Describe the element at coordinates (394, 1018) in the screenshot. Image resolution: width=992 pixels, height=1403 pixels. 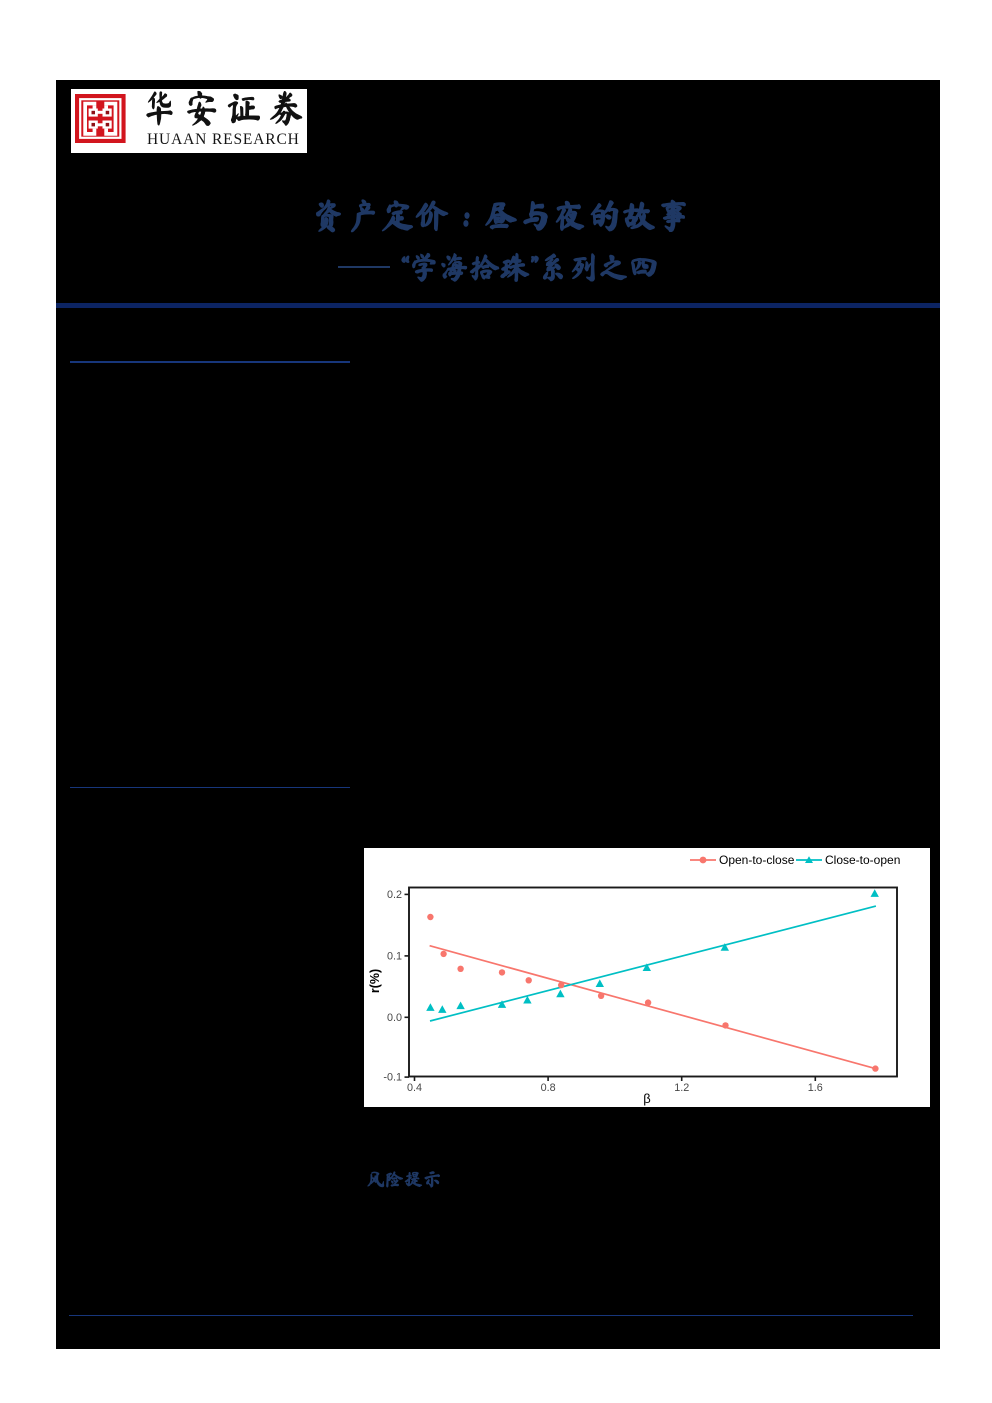
I see `svg-text: 0.0` at that location.